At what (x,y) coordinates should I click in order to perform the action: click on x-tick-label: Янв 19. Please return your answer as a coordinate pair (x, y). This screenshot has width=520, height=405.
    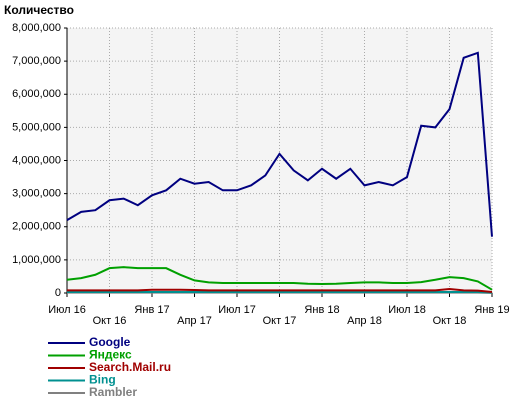
    Looking at the image, I should click on (491, 310).